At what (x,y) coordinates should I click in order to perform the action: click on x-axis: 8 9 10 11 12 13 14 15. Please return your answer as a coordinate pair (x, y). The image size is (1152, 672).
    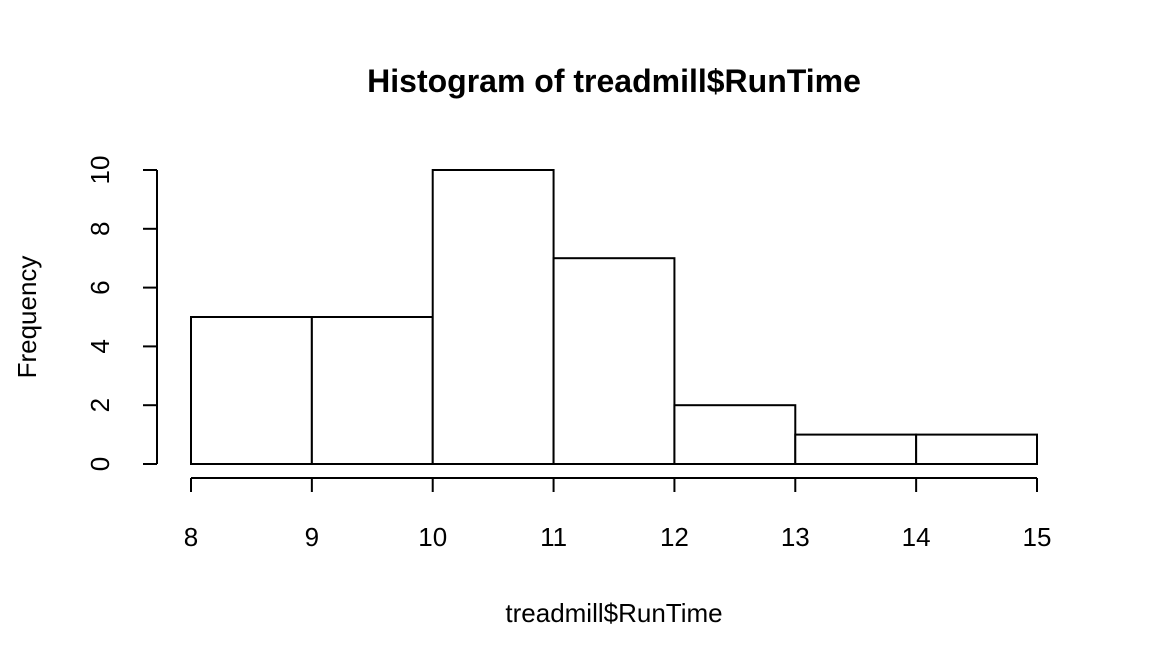
    Looking at the image, I should click on (618, 514).